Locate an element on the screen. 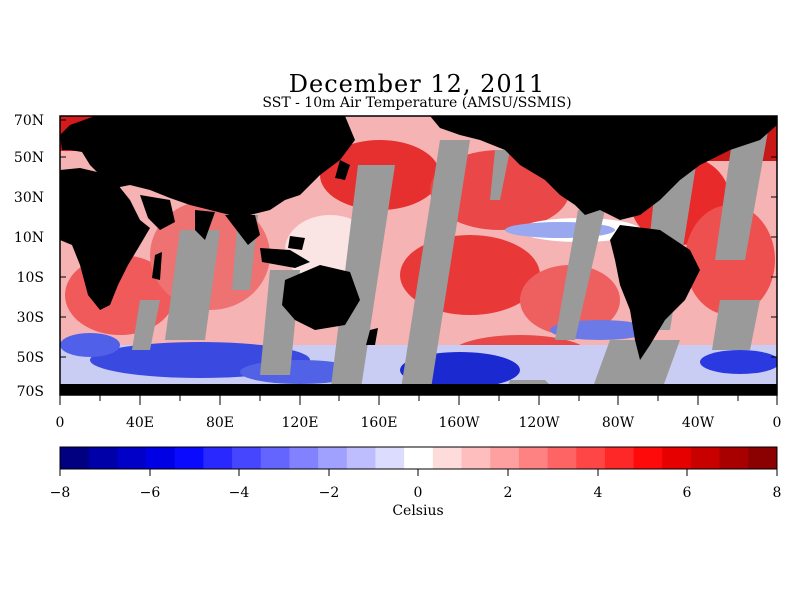 Image resolution: width=800 pixels, height=600 pixels. colorbar-tick: 6 is located at coordinates (687, 493).